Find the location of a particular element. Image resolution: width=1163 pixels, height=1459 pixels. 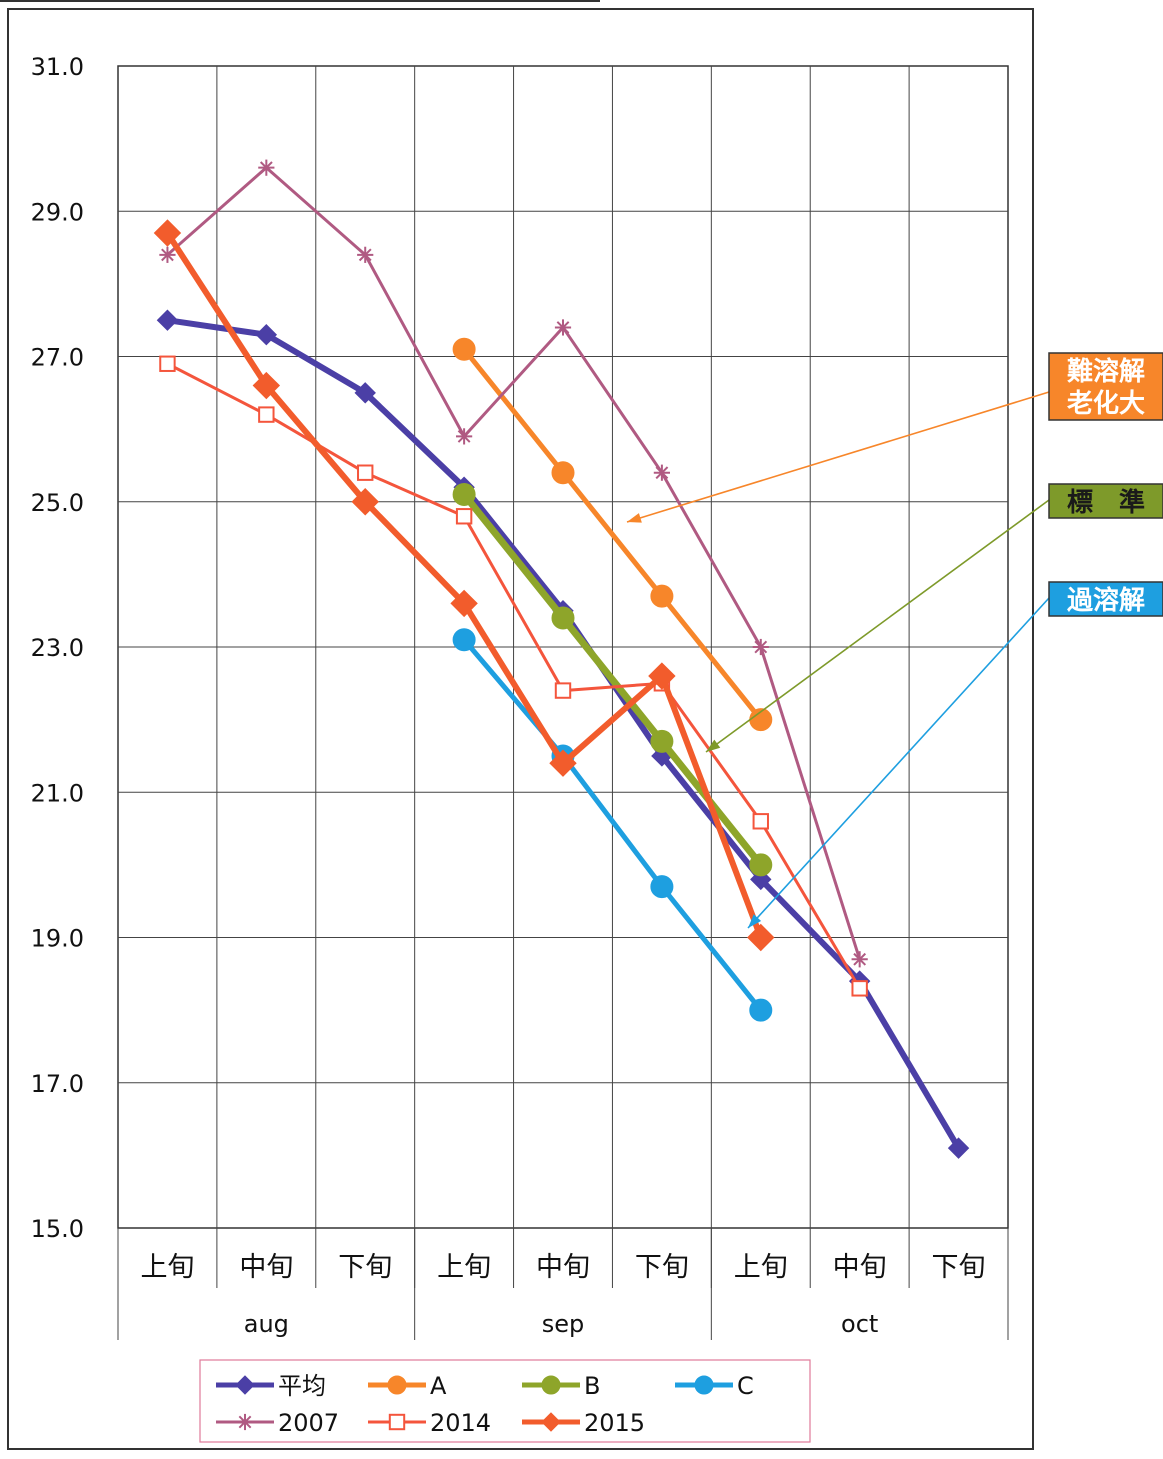

legend-item-2007: 2007 is located at coordinates (277, 1423).